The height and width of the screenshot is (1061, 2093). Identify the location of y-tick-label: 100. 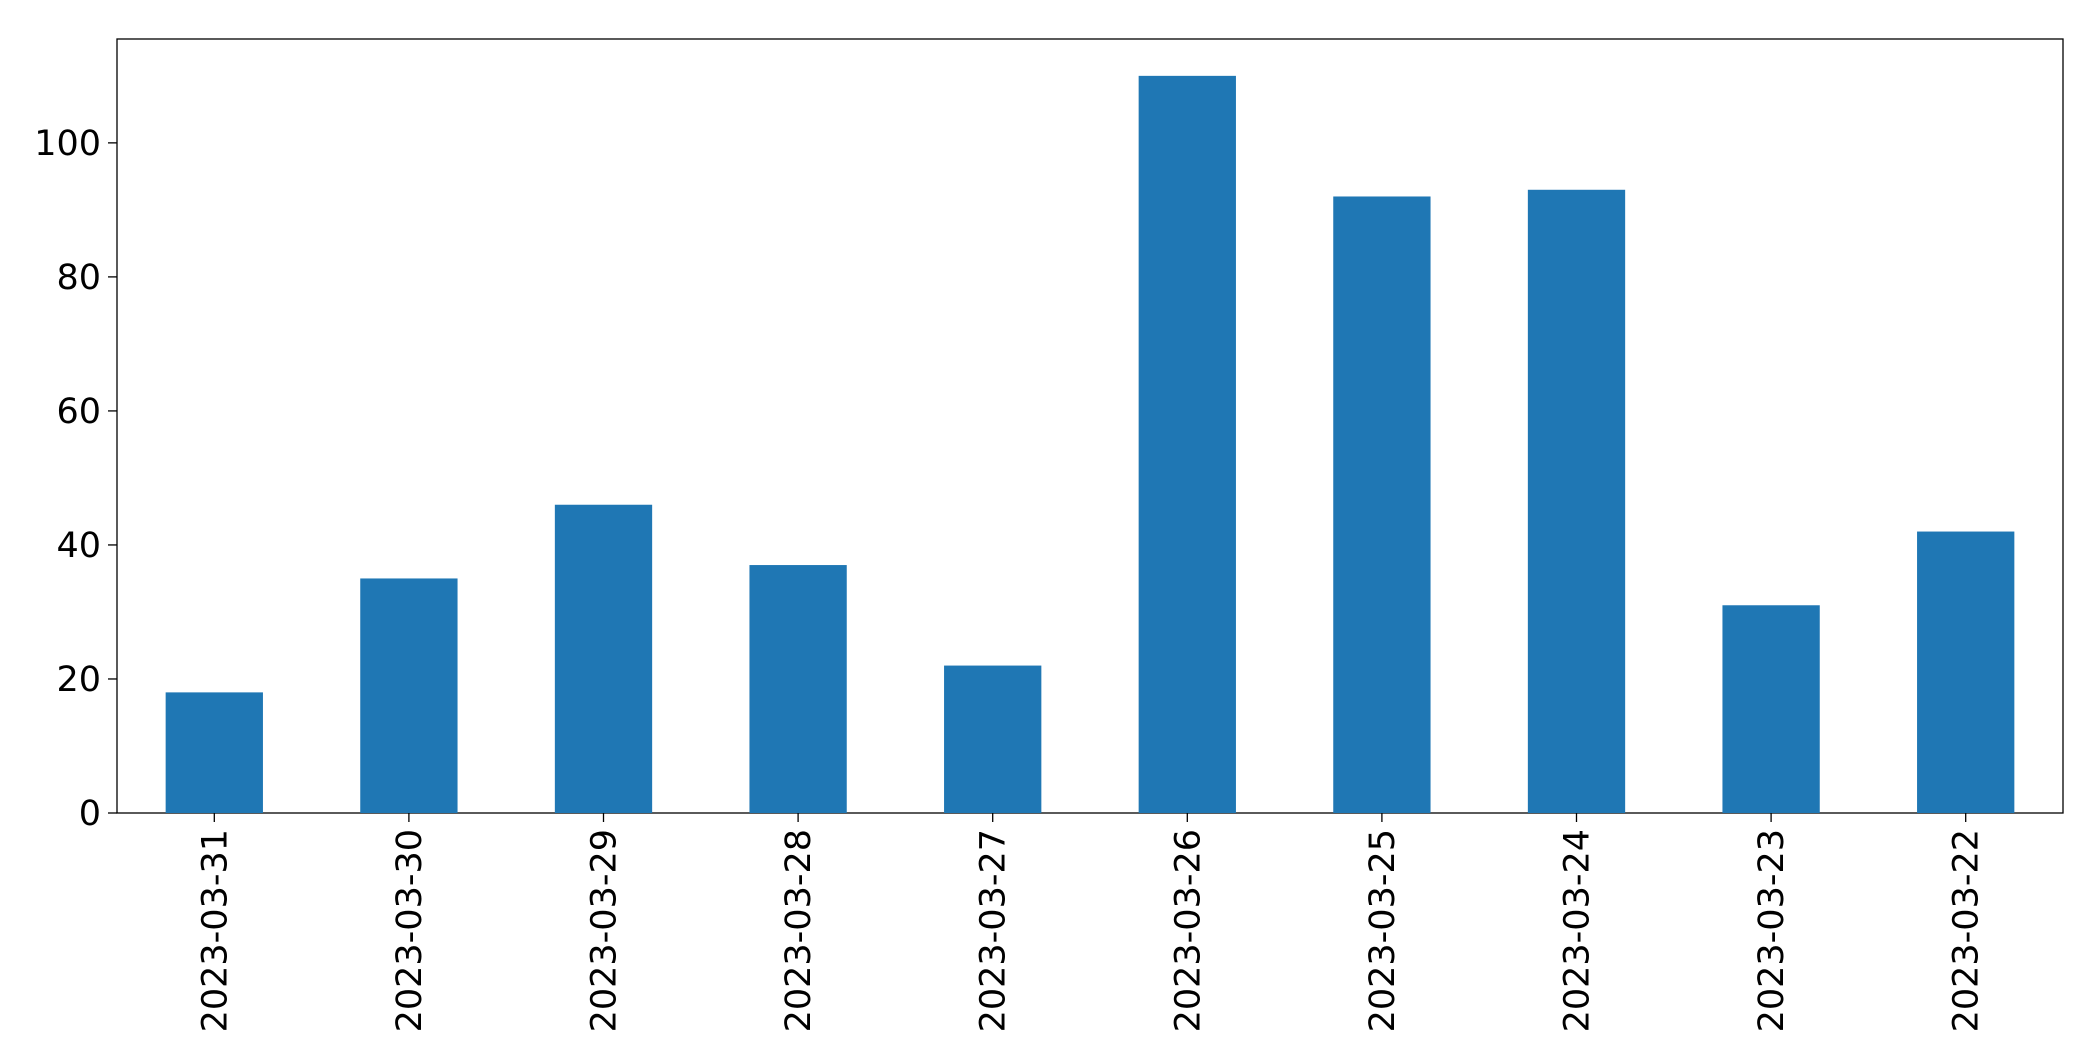
(67, 144).